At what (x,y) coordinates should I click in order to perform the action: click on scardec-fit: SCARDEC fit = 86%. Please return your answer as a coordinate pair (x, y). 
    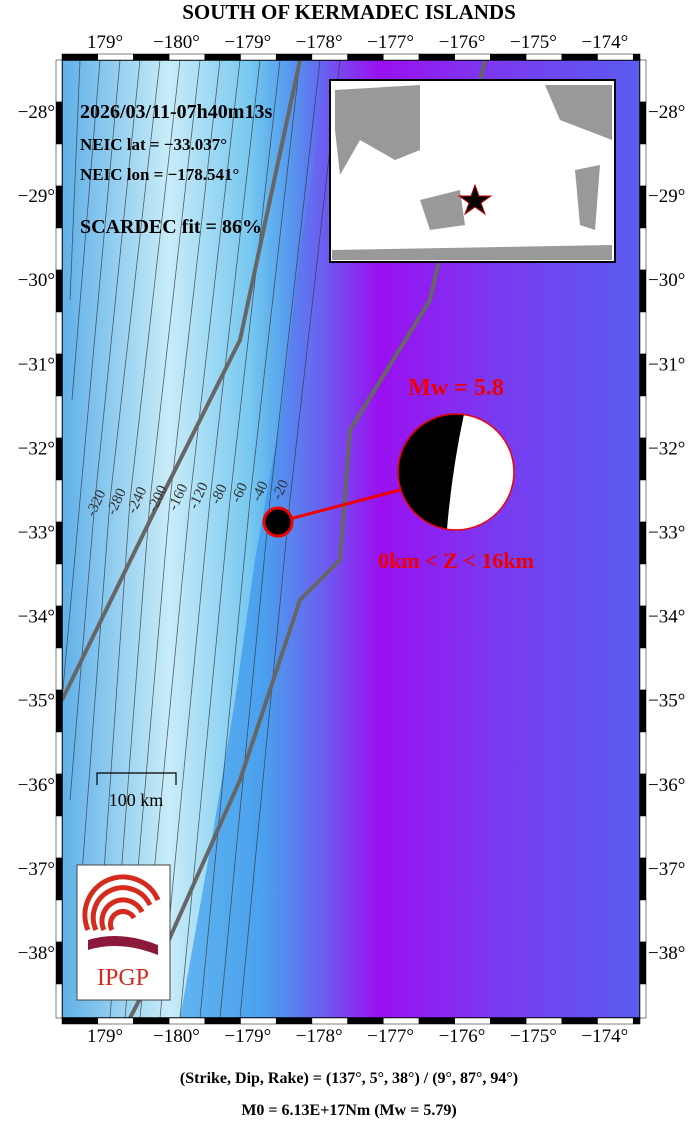
    Looking at the image, I should click on (171, 227).